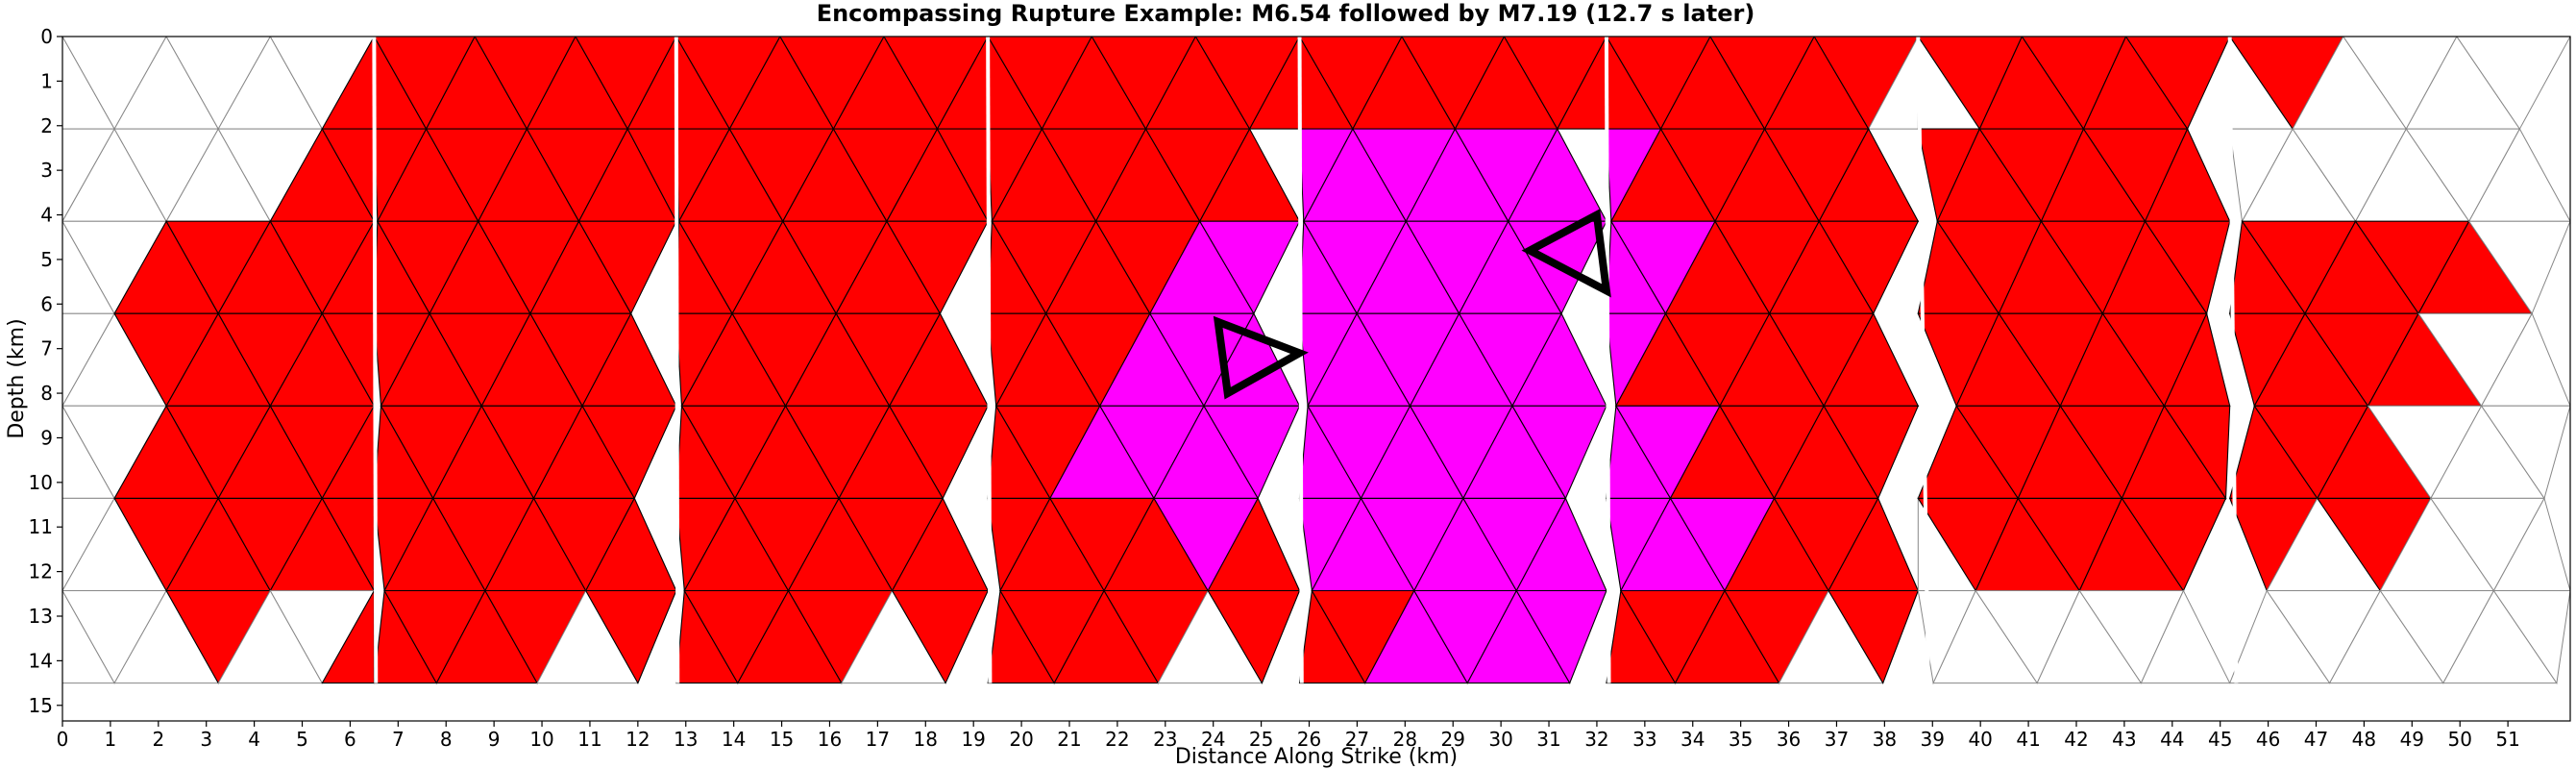 The image size is (2576, 769). I want to click on x-tick-label: 47, so click(2316, 740).